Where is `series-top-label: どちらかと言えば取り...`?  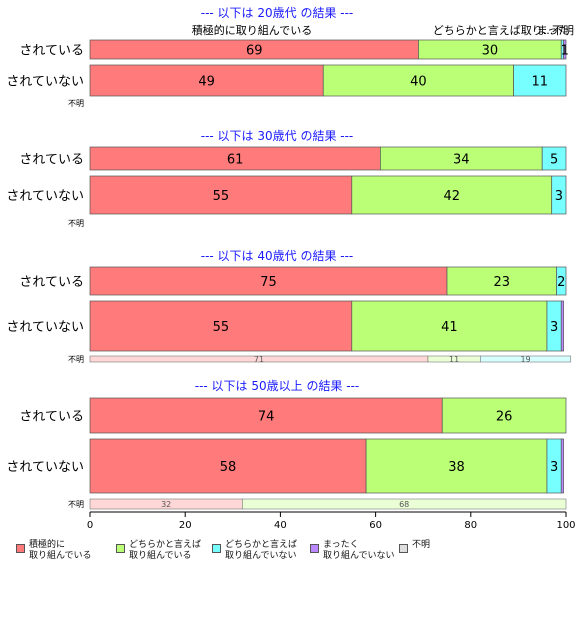
series-top-label: どちらかと言えば取り... is located at coordinates (493, 30).